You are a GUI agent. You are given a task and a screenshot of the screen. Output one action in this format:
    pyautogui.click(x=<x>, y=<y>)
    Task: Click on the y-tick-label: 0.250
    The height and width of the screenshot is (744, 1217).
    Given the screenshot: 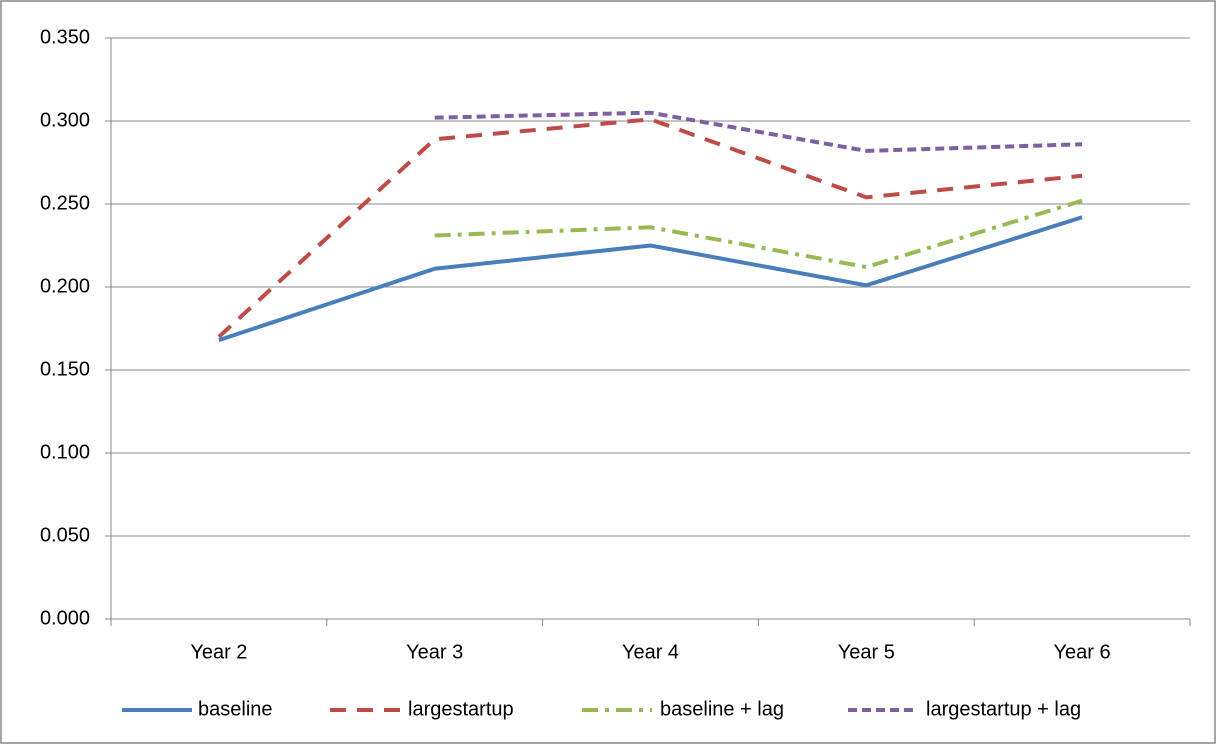 What is the action you would take?
    pyautogui.click(x=65, y=203)
    